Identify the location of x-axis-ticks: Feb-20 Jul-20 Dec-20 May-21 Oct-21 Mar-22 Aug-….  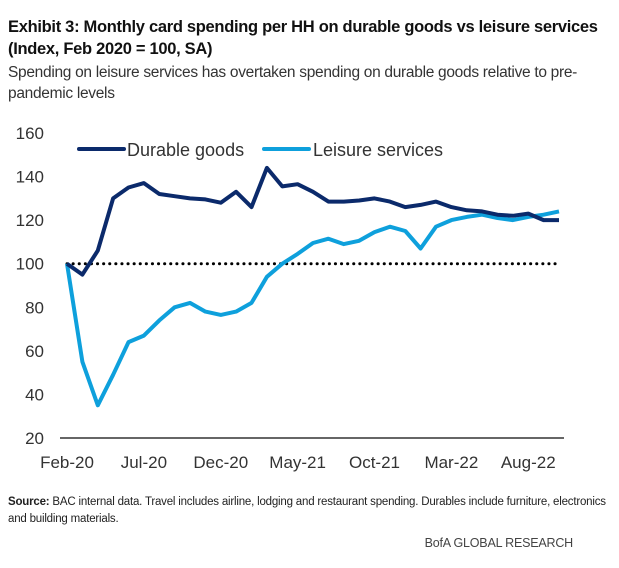
(298, 462).